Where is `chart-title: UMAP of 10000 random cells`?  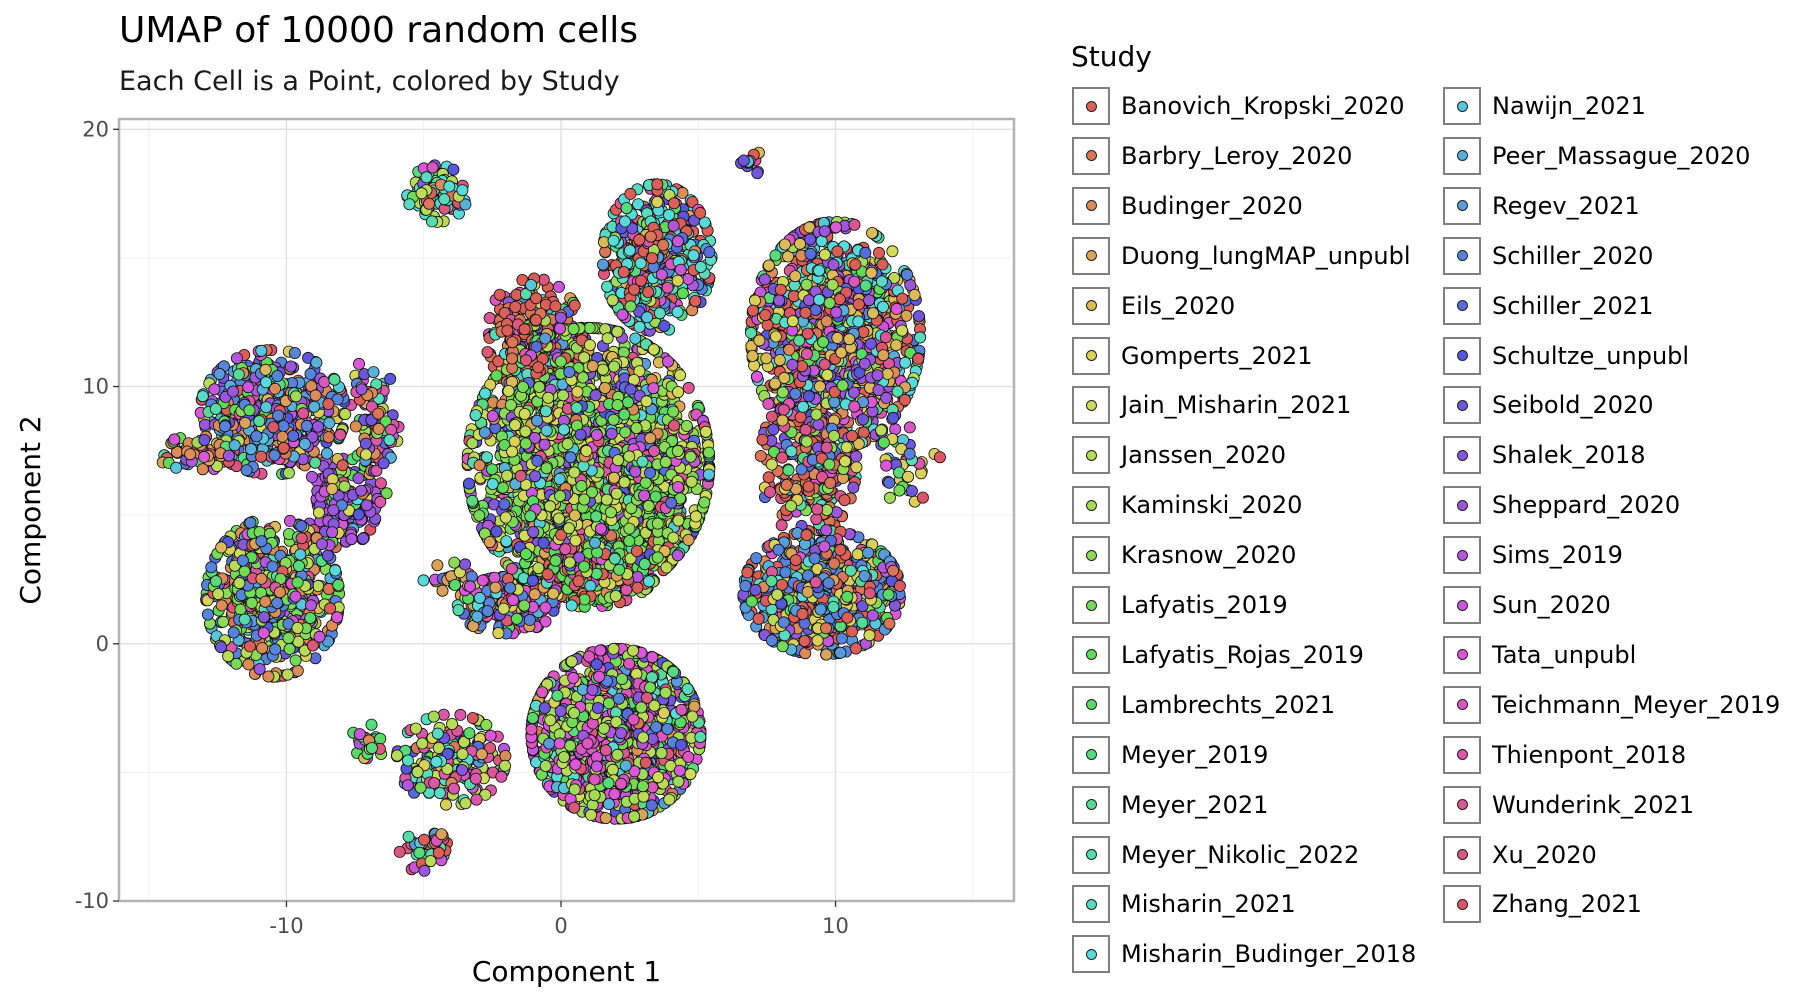 chart-title: UMAP of 10000 random cells is located at coordinates (379, 30).